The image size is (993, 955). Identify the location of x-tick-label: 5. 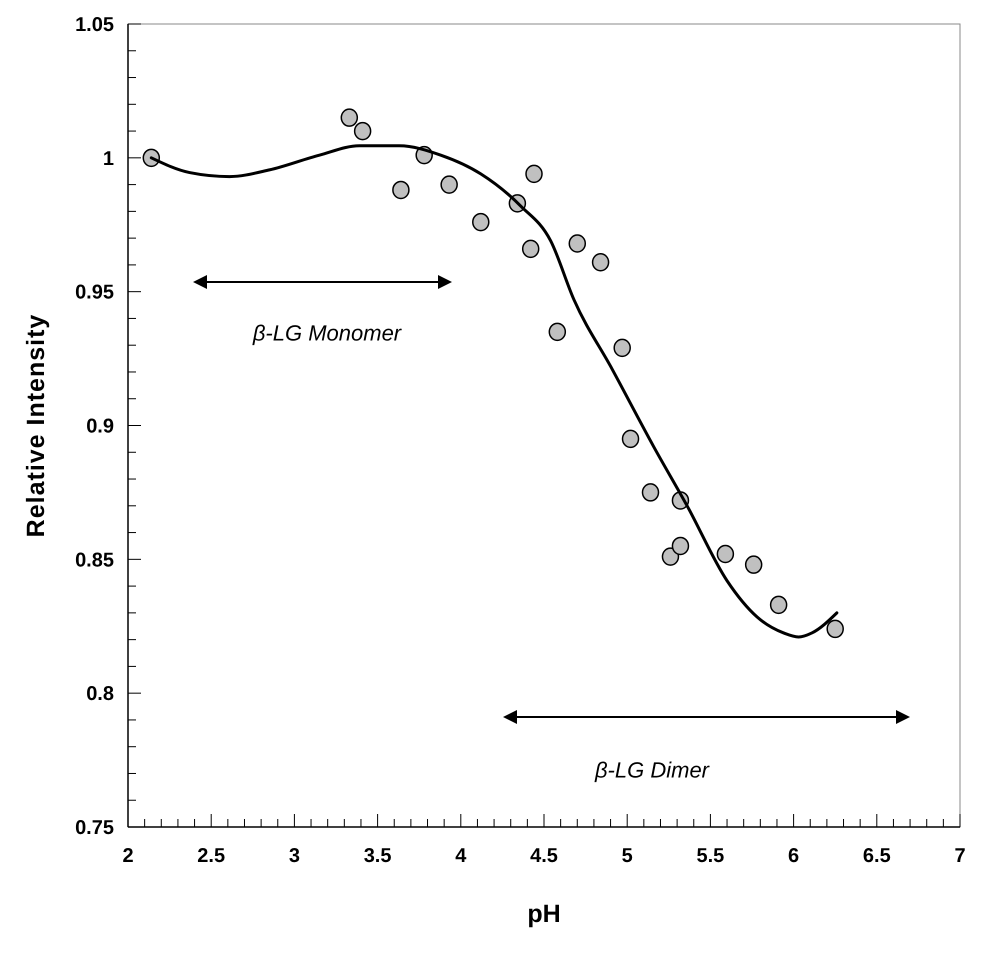
(627, 856).